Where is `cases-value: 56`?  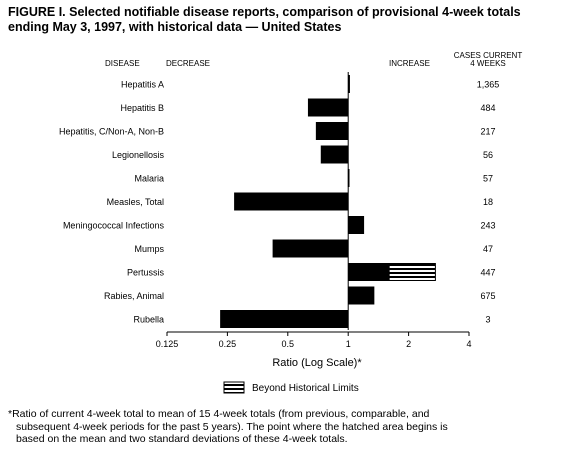
cases-value: 56 is located at coordinates (488, 155).